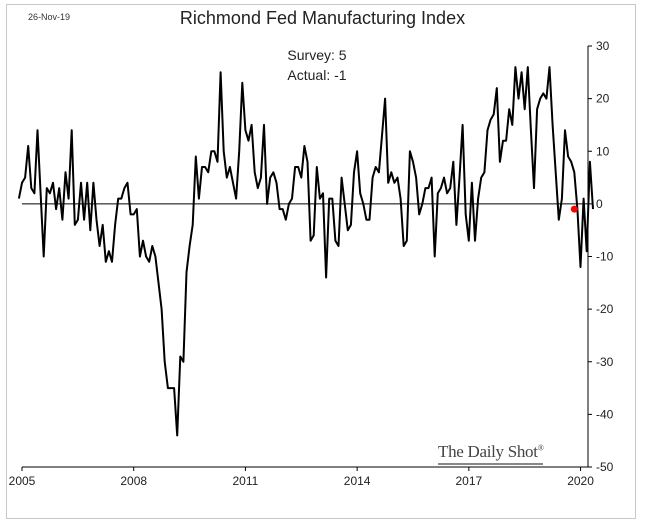 The width and height of the screenshot is (645, 527). What do you see at coordinates (322, 18) in the screenshot?
I see `chart-title: Richmond Fed Manufacturing Index` at bounding box center [322, 18].